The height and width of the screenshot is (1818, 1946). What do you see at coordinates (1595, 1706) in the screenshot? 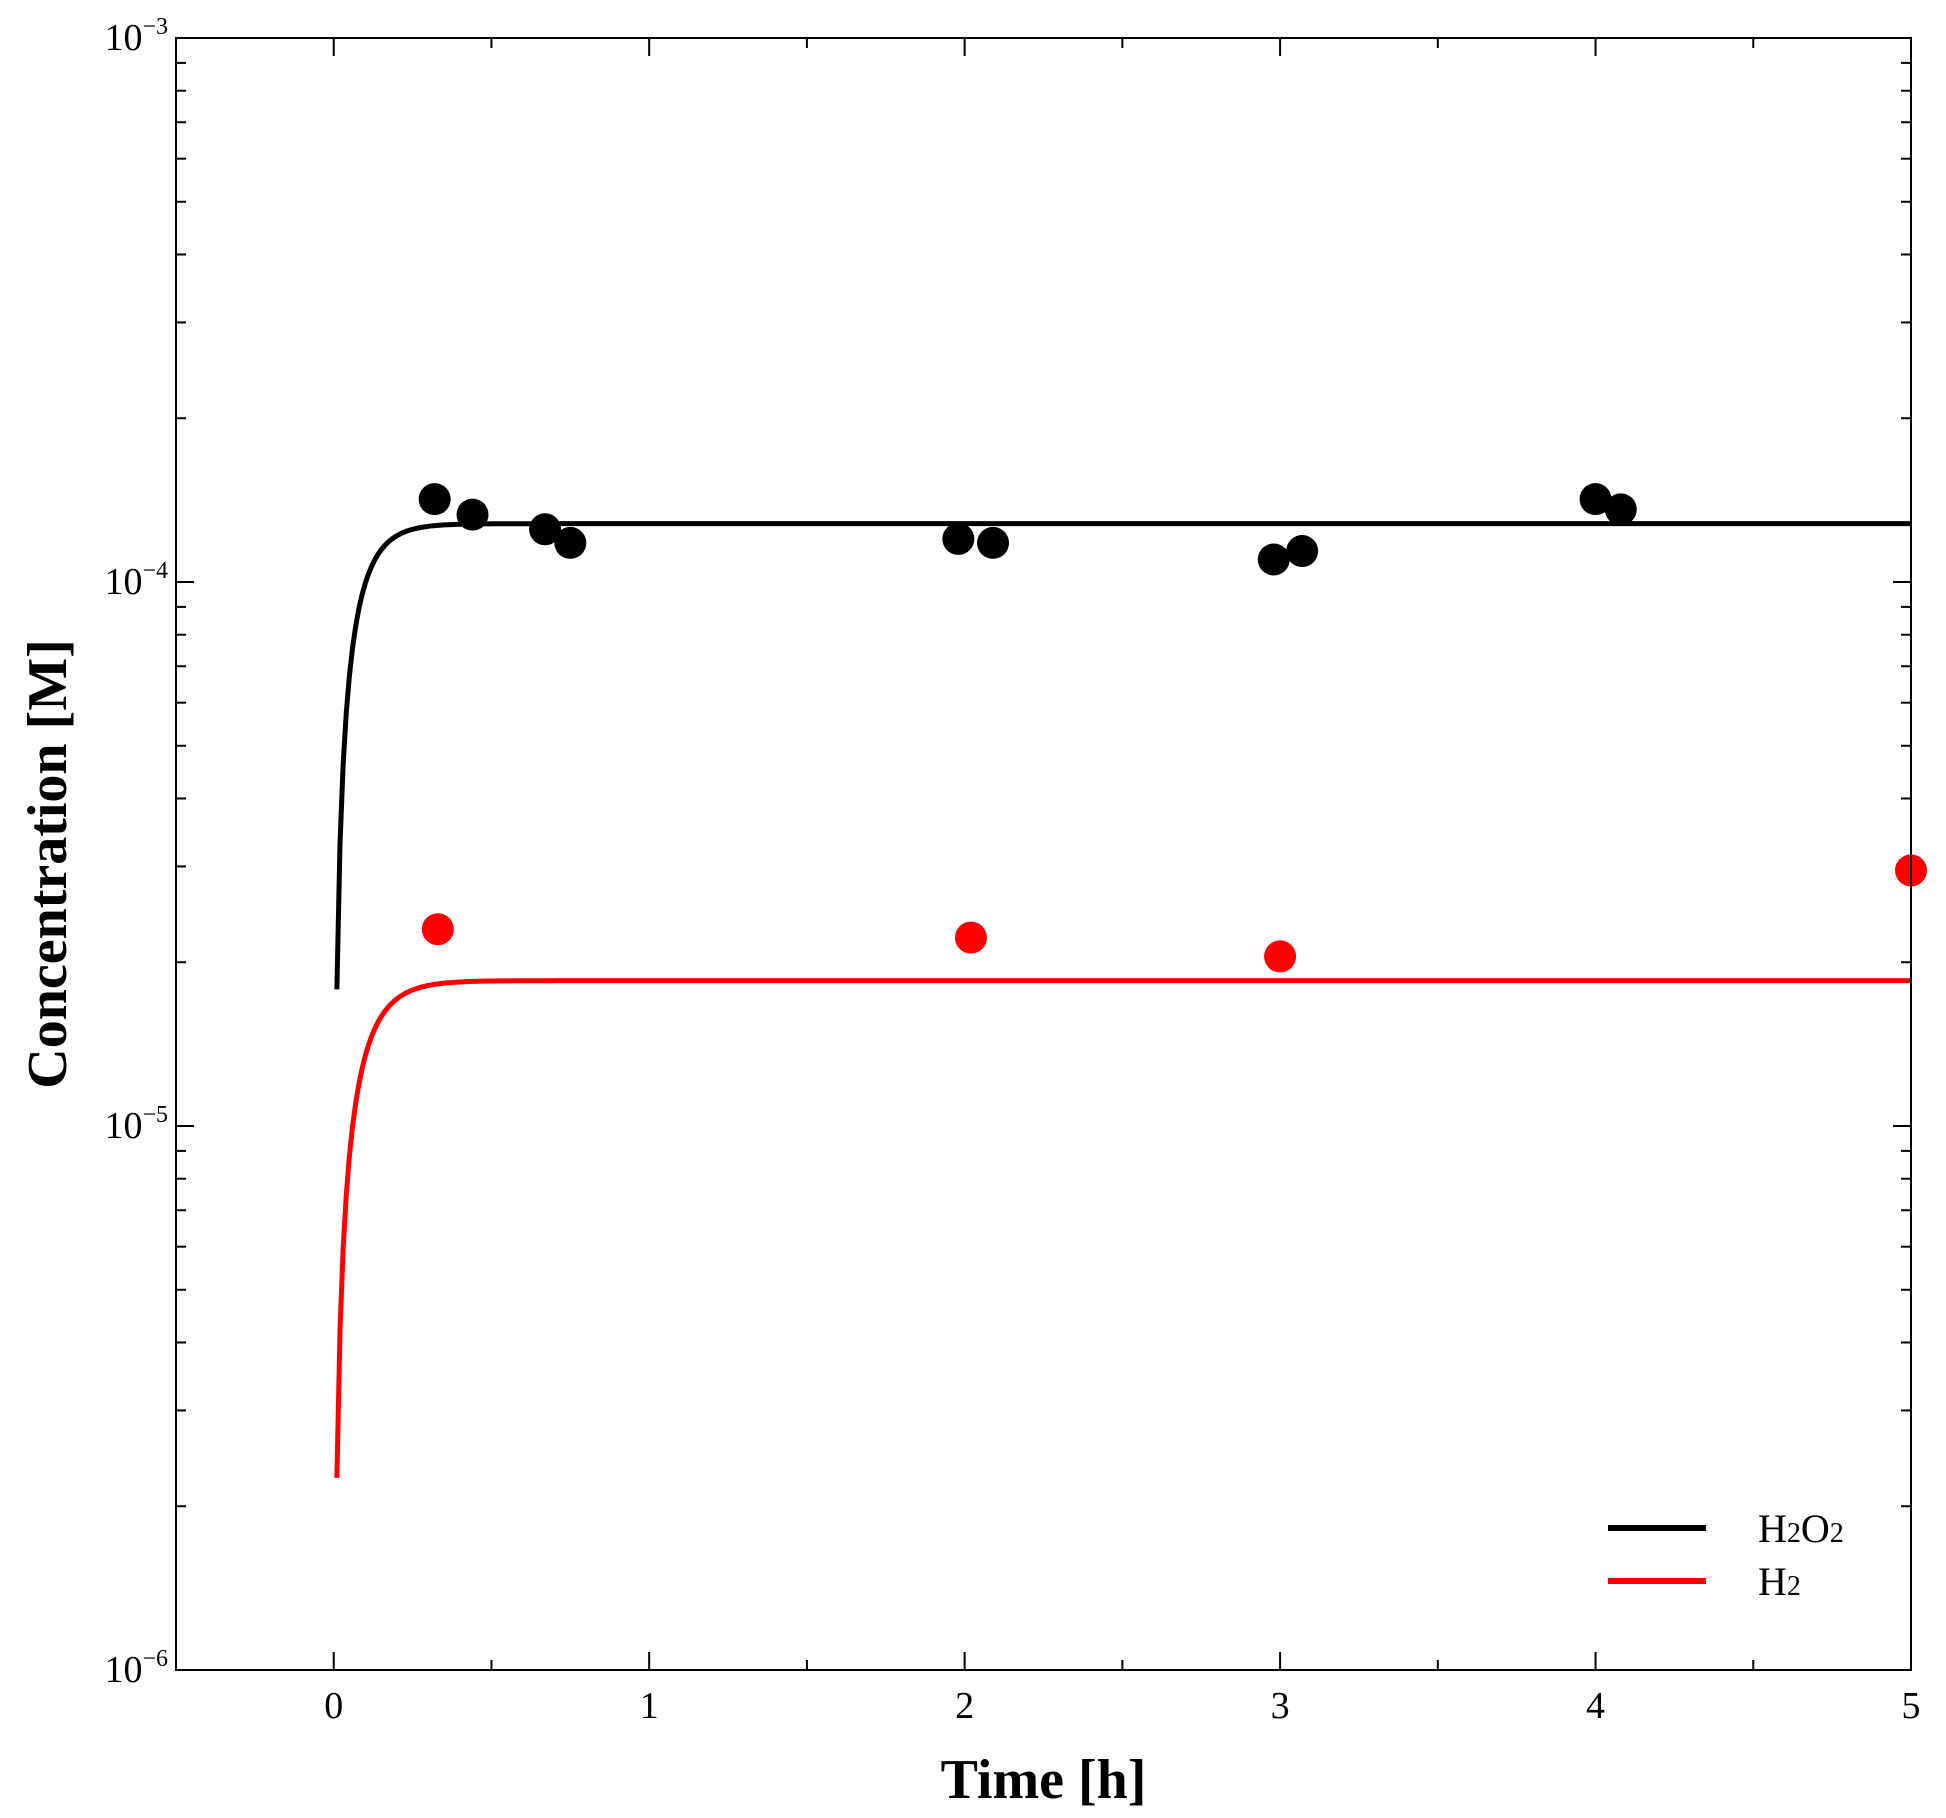
I see `x-tick-label: 4` at bounding box center [1595, 1706].